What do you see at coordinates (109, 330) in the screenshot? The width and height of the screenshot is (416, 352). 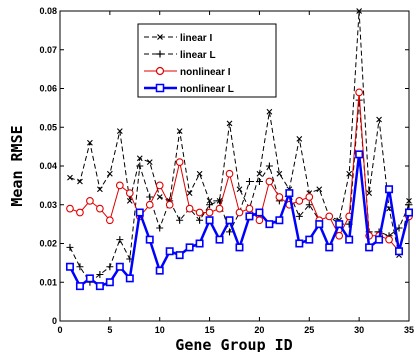 I see `x-tick-label: 5` at bounding box center [109, 330].